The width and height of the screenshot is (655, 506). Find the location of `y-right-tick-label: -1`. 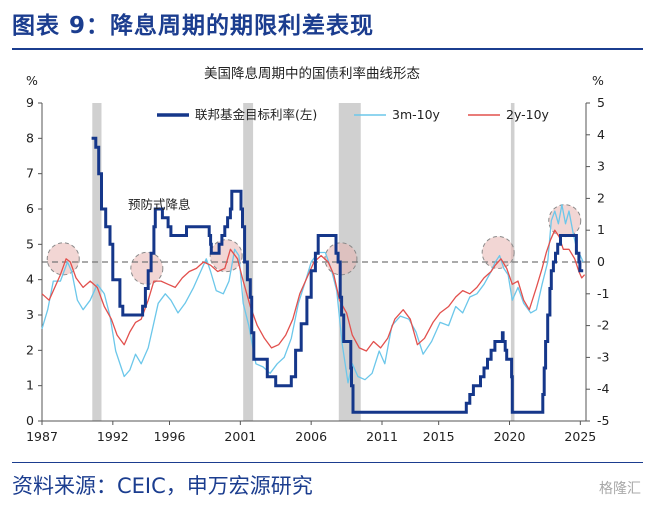

y-right-tick-label: -1 is located at coordinates (603, 293).